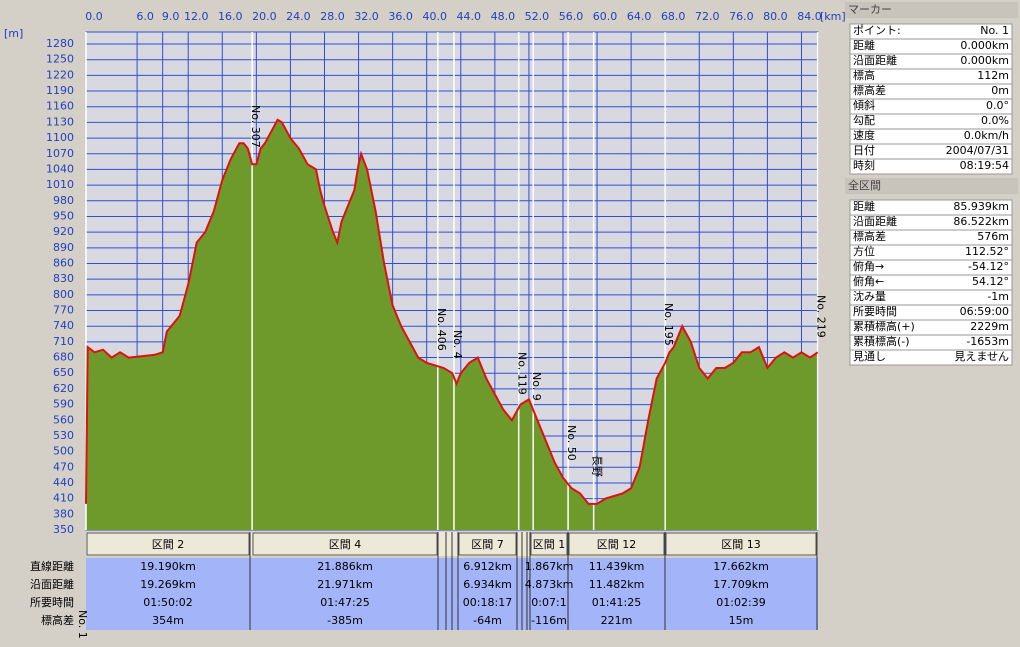 This screenshot has width=1020, height=647. What do you see at coordinates (741, 584) in the screenshot?
I see `cell: 17.709km` at bounding box center [741, 584].